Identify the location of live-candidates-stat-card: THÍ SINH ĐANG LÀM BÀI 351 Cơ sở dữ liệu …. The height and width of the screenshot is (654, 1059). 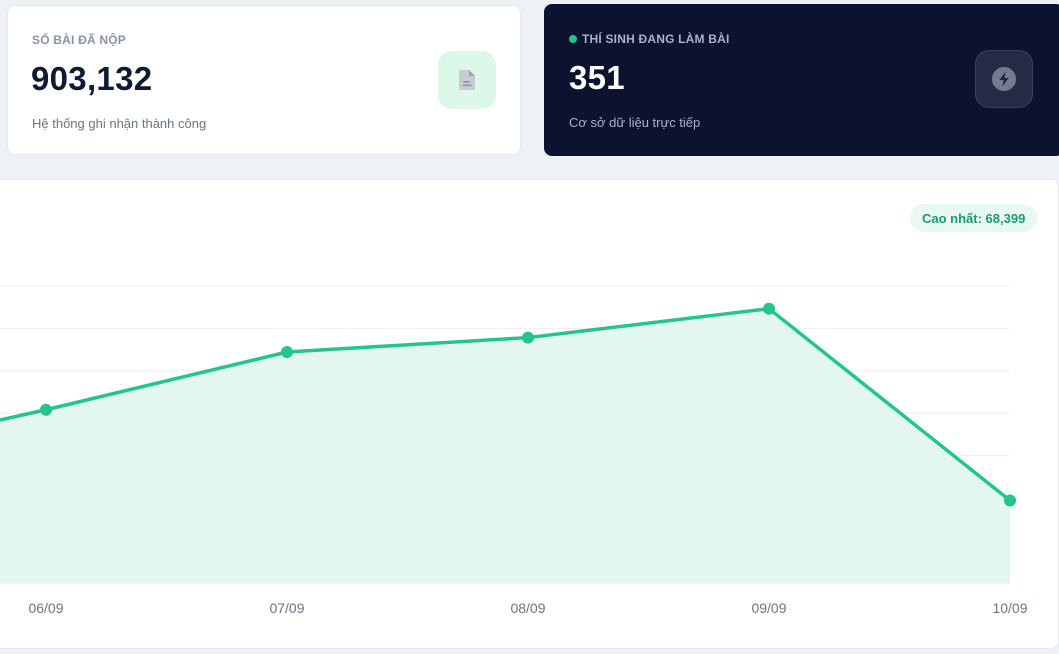
(801, 80).